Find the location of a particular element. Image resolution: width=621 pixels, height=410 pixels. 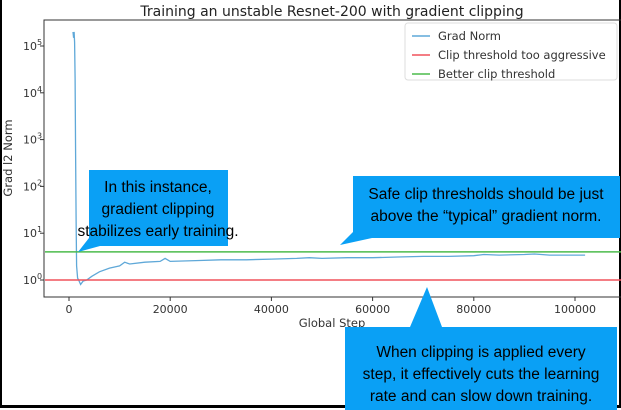

callout-text-line: In this instance, is located at coordinates (158, 187).